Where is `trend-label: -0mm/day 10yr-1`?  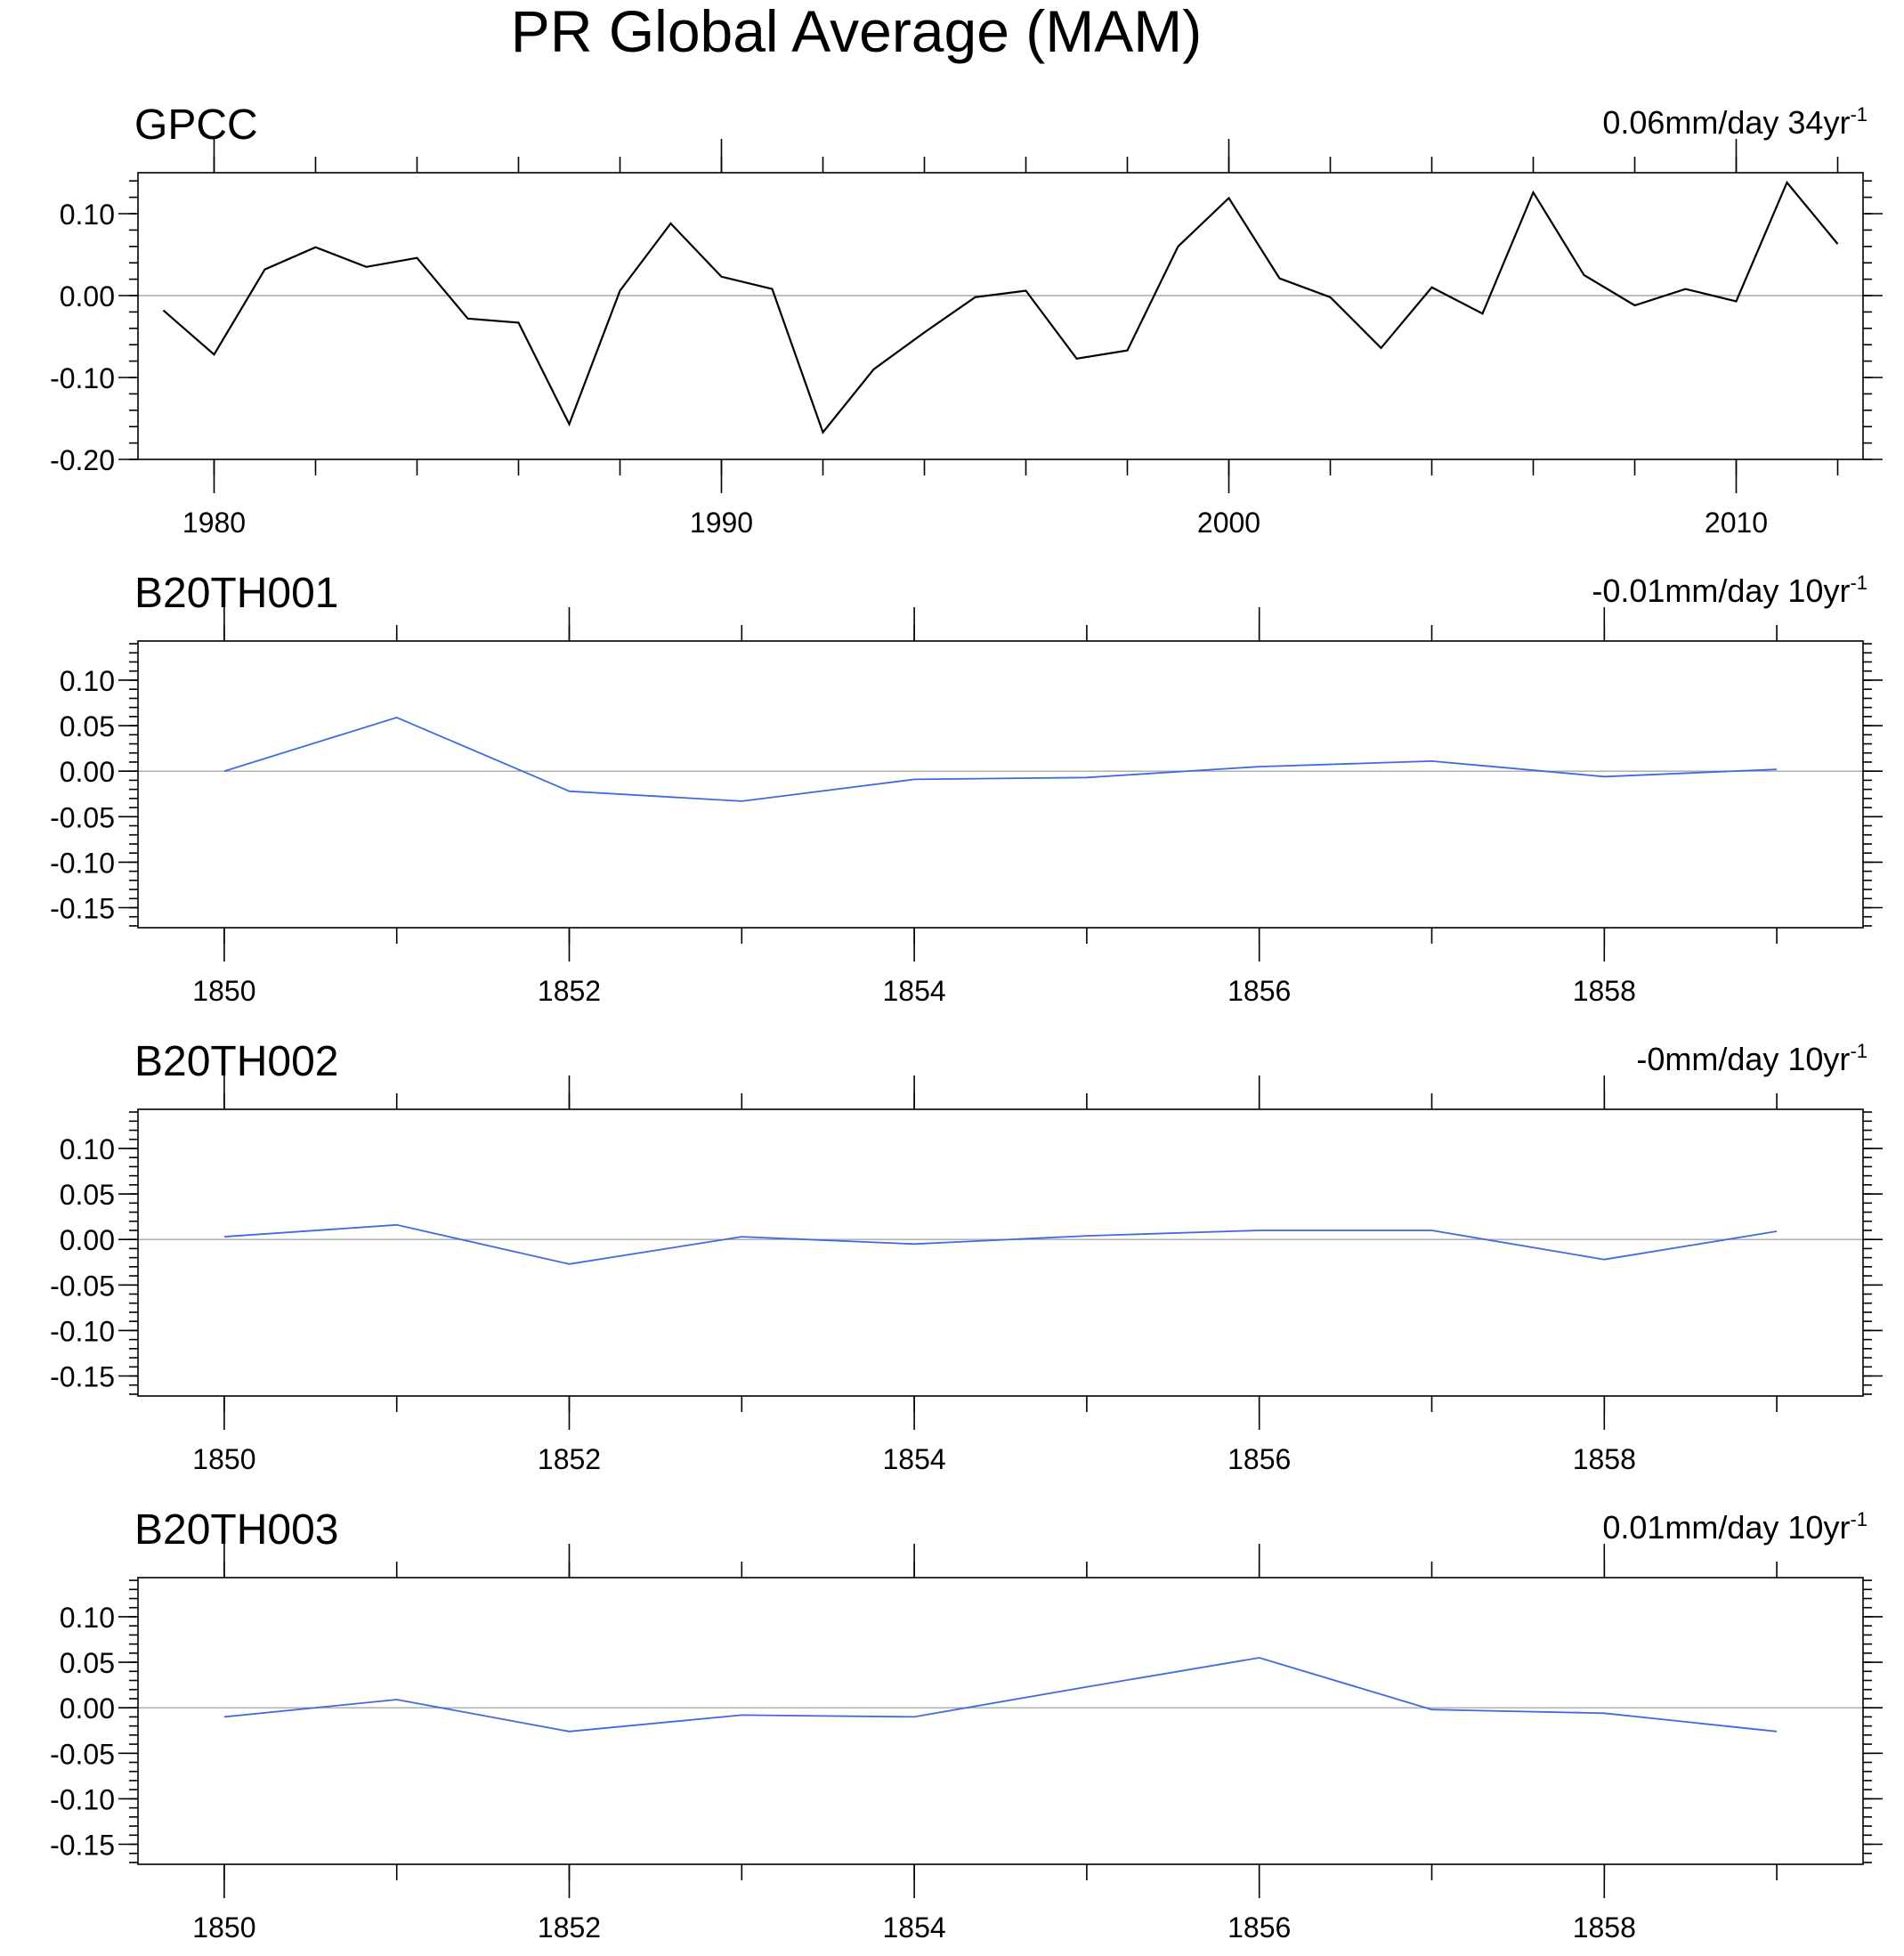
trend-label: -0mm/day 10yr-1 is located at coordinates (1752, 1058).